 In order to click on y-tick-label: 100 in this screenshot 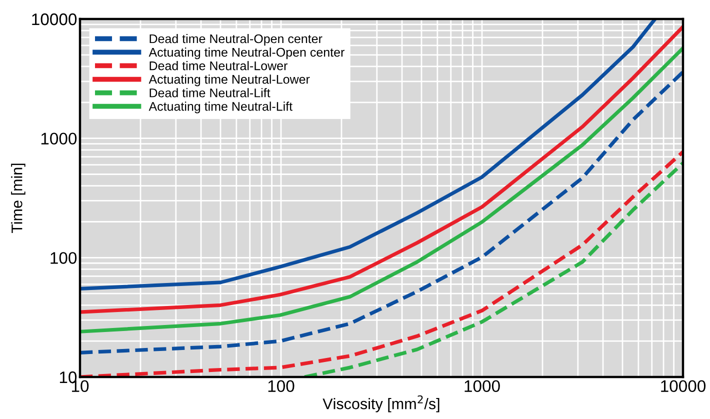, I will do `click(63, 258)`.